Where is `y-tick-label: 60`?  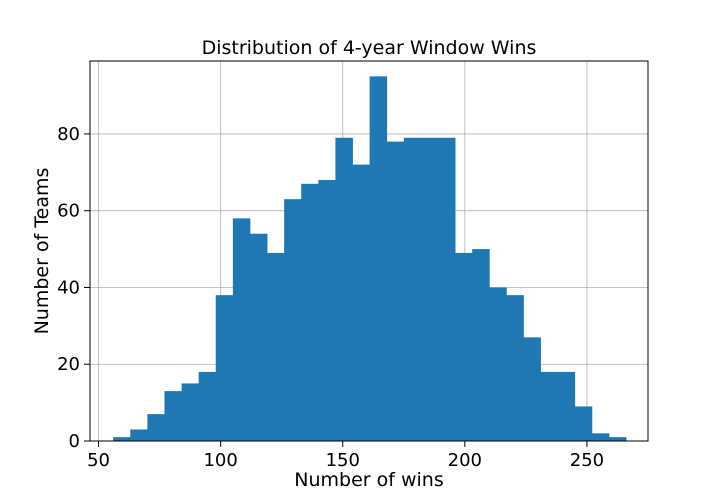 y-tick-label: 60 is located at coordinates (68, 211).